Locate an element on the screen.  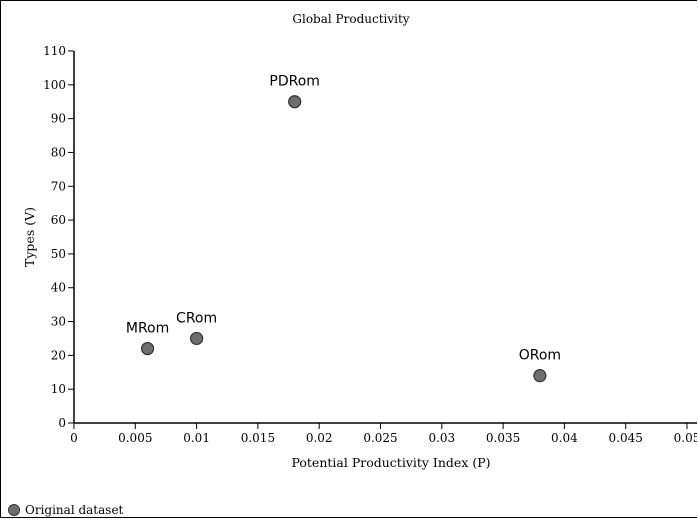
y-tick-label: 40 is located at coordinates (58, 288).